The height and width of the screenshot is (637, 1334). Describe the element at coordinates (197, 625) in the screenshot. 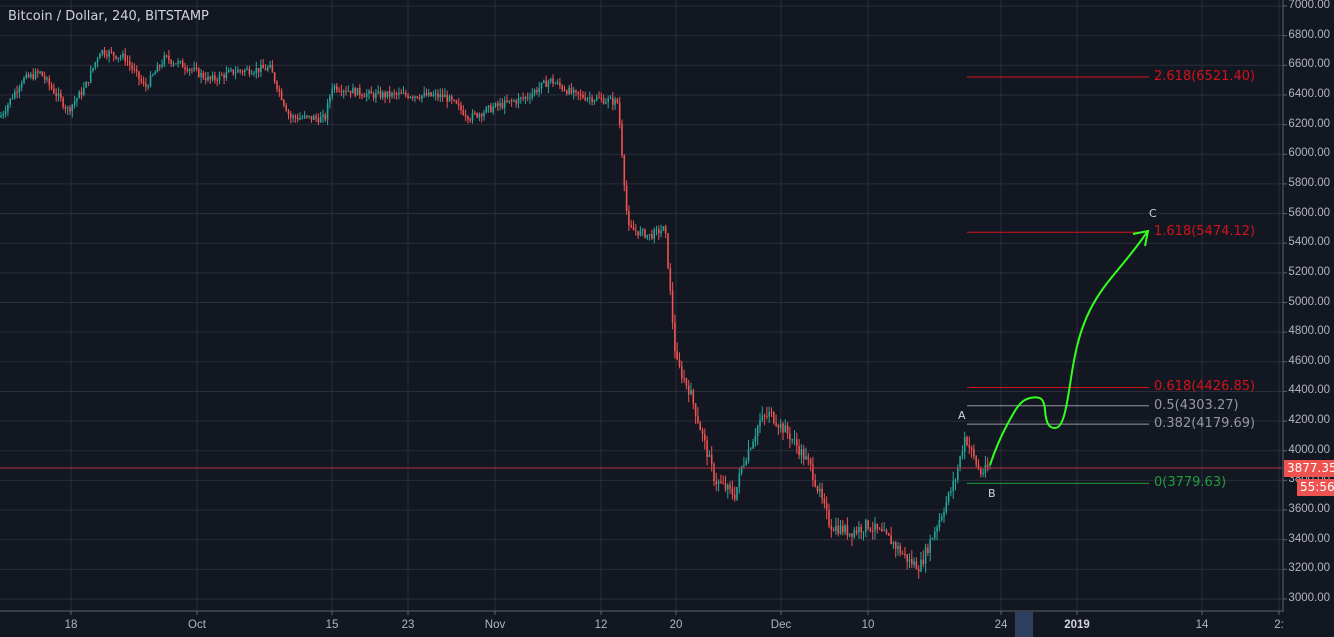

I see `time-tick-label: Oct` at that location.